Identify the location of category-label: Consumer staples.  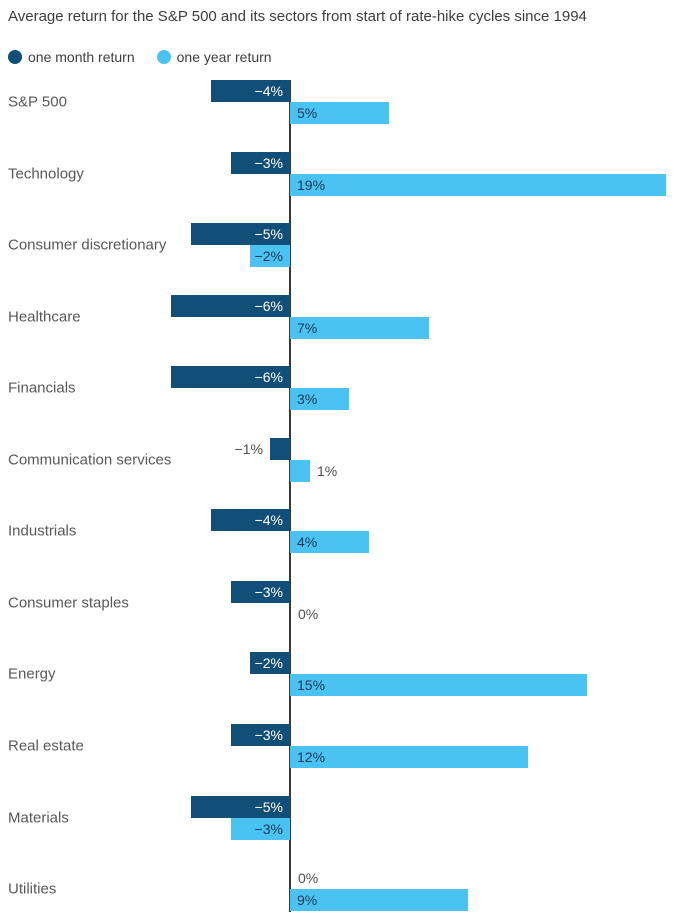
(68, 603).